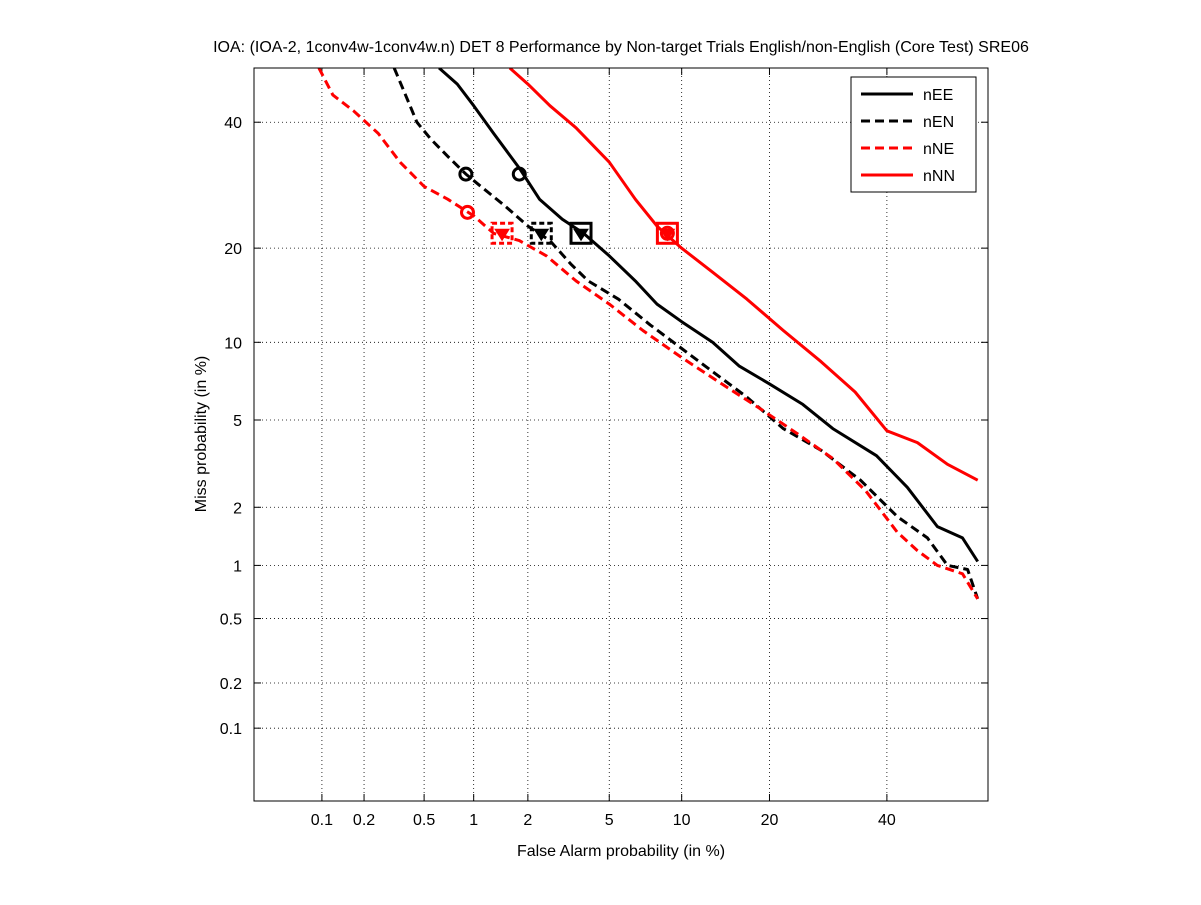 Image resolution: width=1201 pixels, height=905 pixels. What do you see at coordinates (939, 176) in the screenshot?
I see `legend-label-nNN: nNN` at bounding box center [939, 176].